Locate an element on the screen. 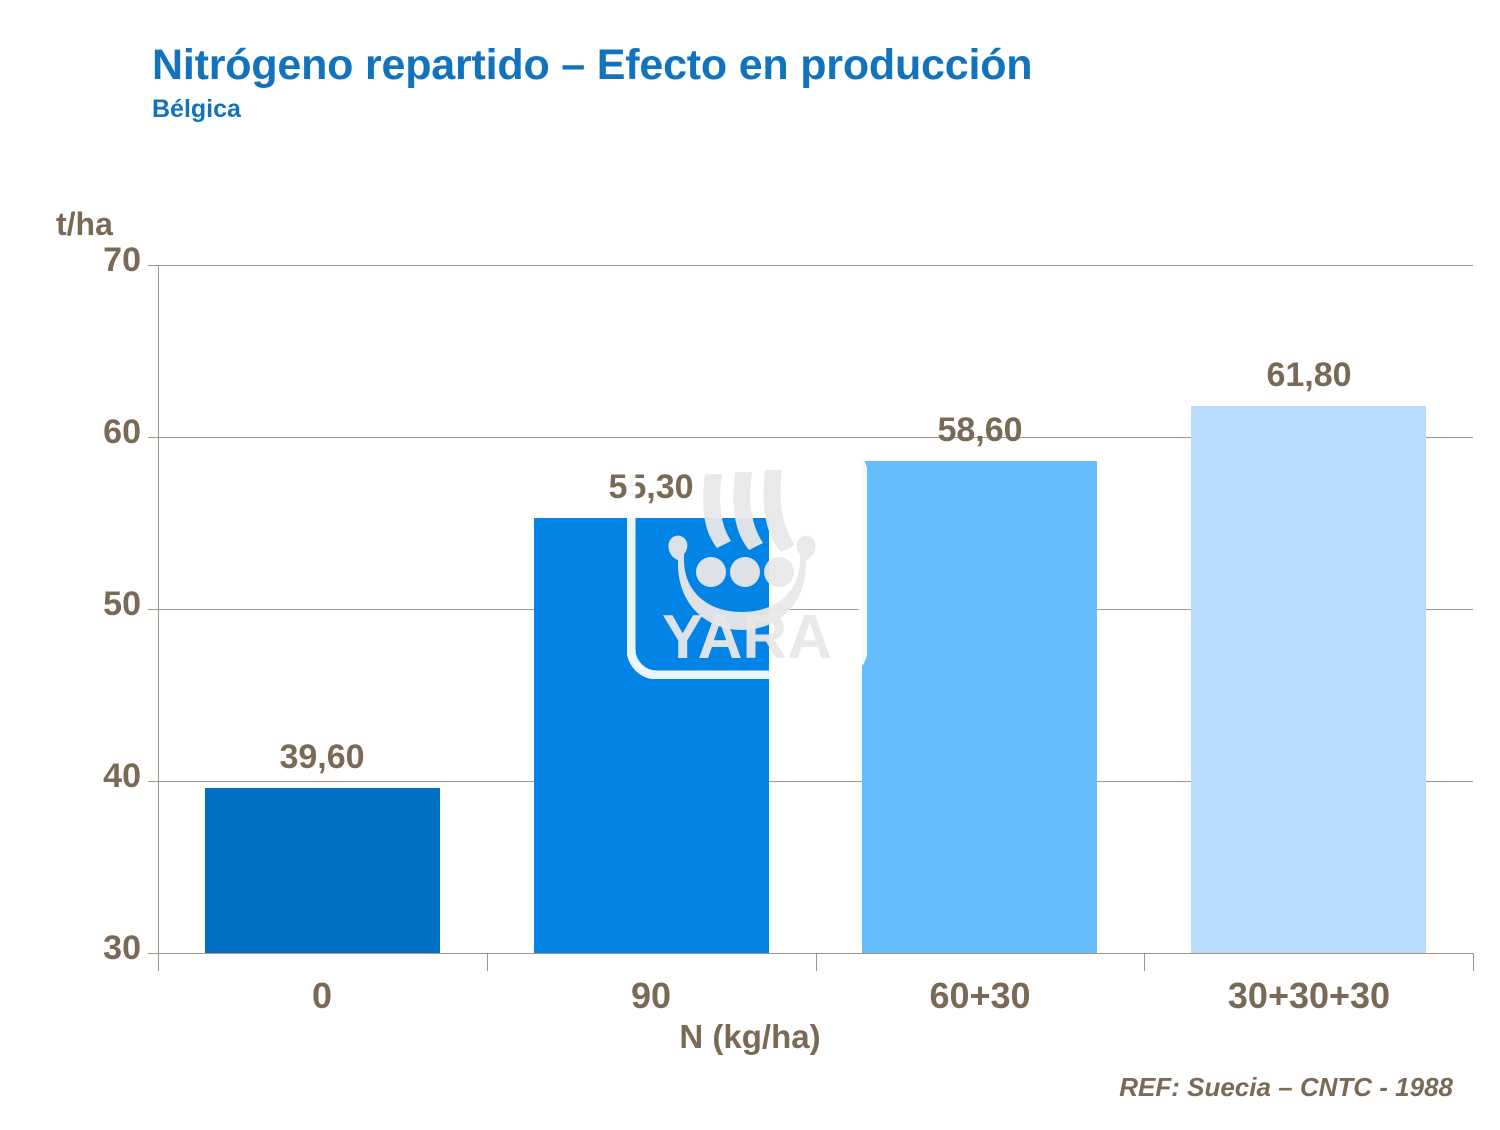  y-tick-label: 70 is located at coordinates (122, 260).